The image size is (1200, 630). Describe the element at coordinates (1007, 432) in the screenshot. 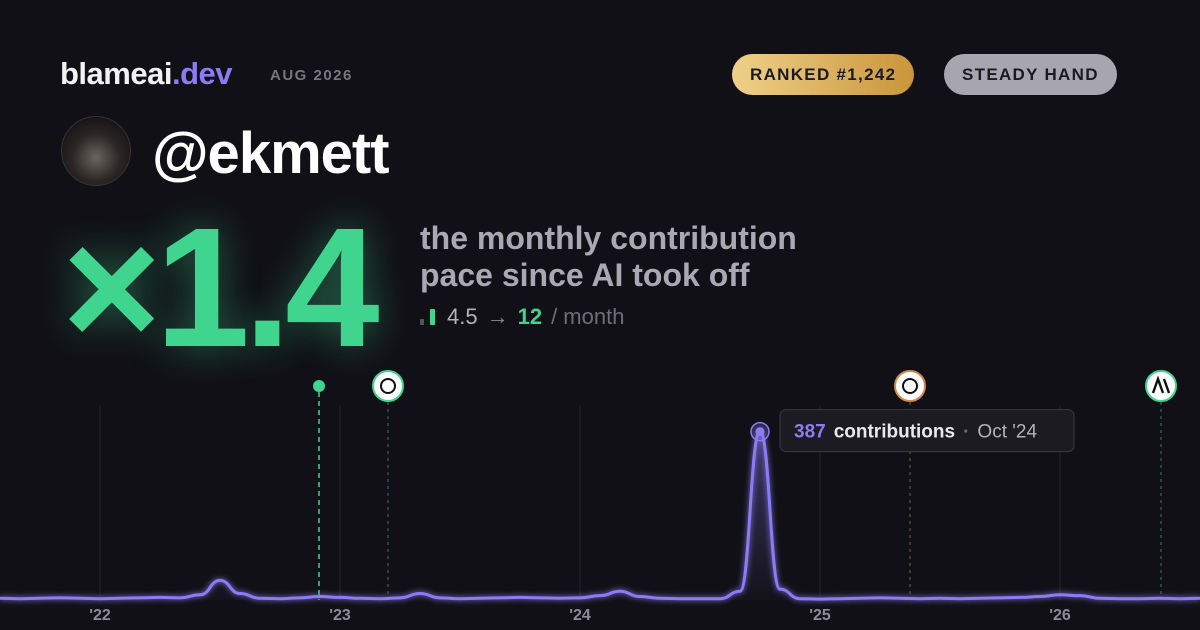

I see `tooltip-date: Oct '24` at that location.